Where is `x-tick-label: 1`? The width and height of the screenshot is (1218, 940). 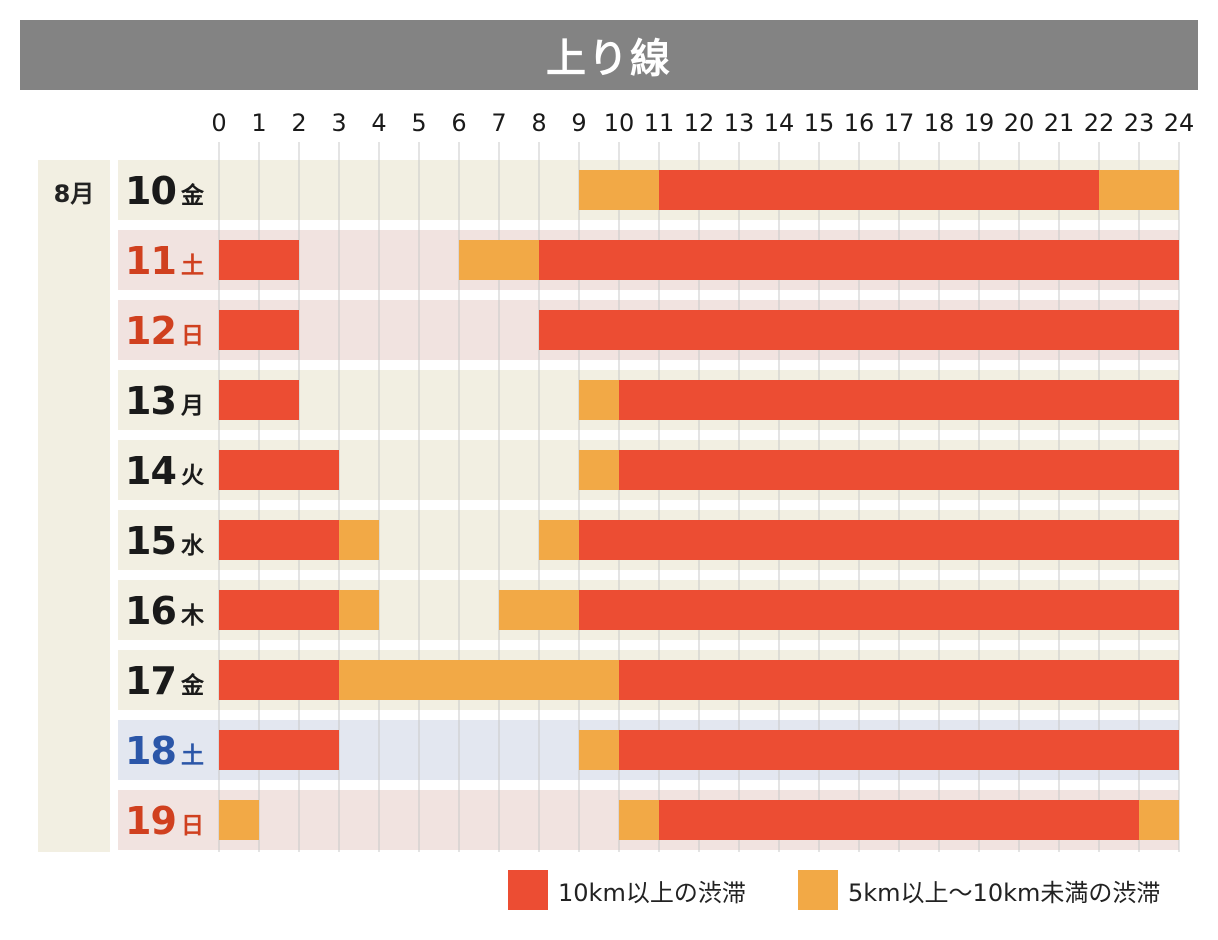
x-tick-label: 1 is located at coordinates (258, 123).